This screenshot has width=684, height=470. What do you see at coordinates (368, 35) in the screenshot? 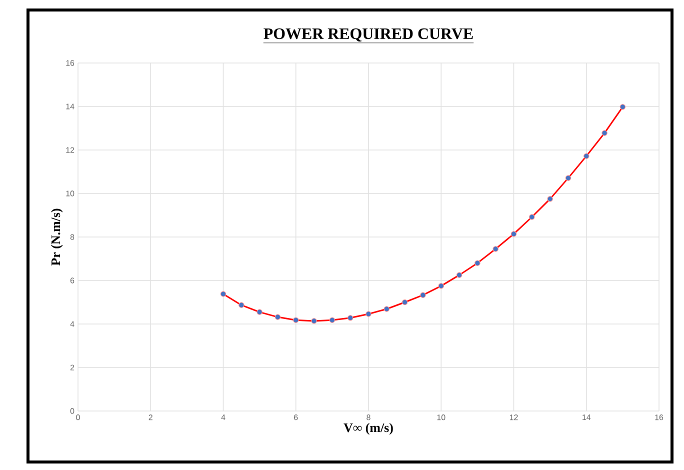
I see `chart-title: POWER REQUIRED CURVE` at bounding box center [368, 35].